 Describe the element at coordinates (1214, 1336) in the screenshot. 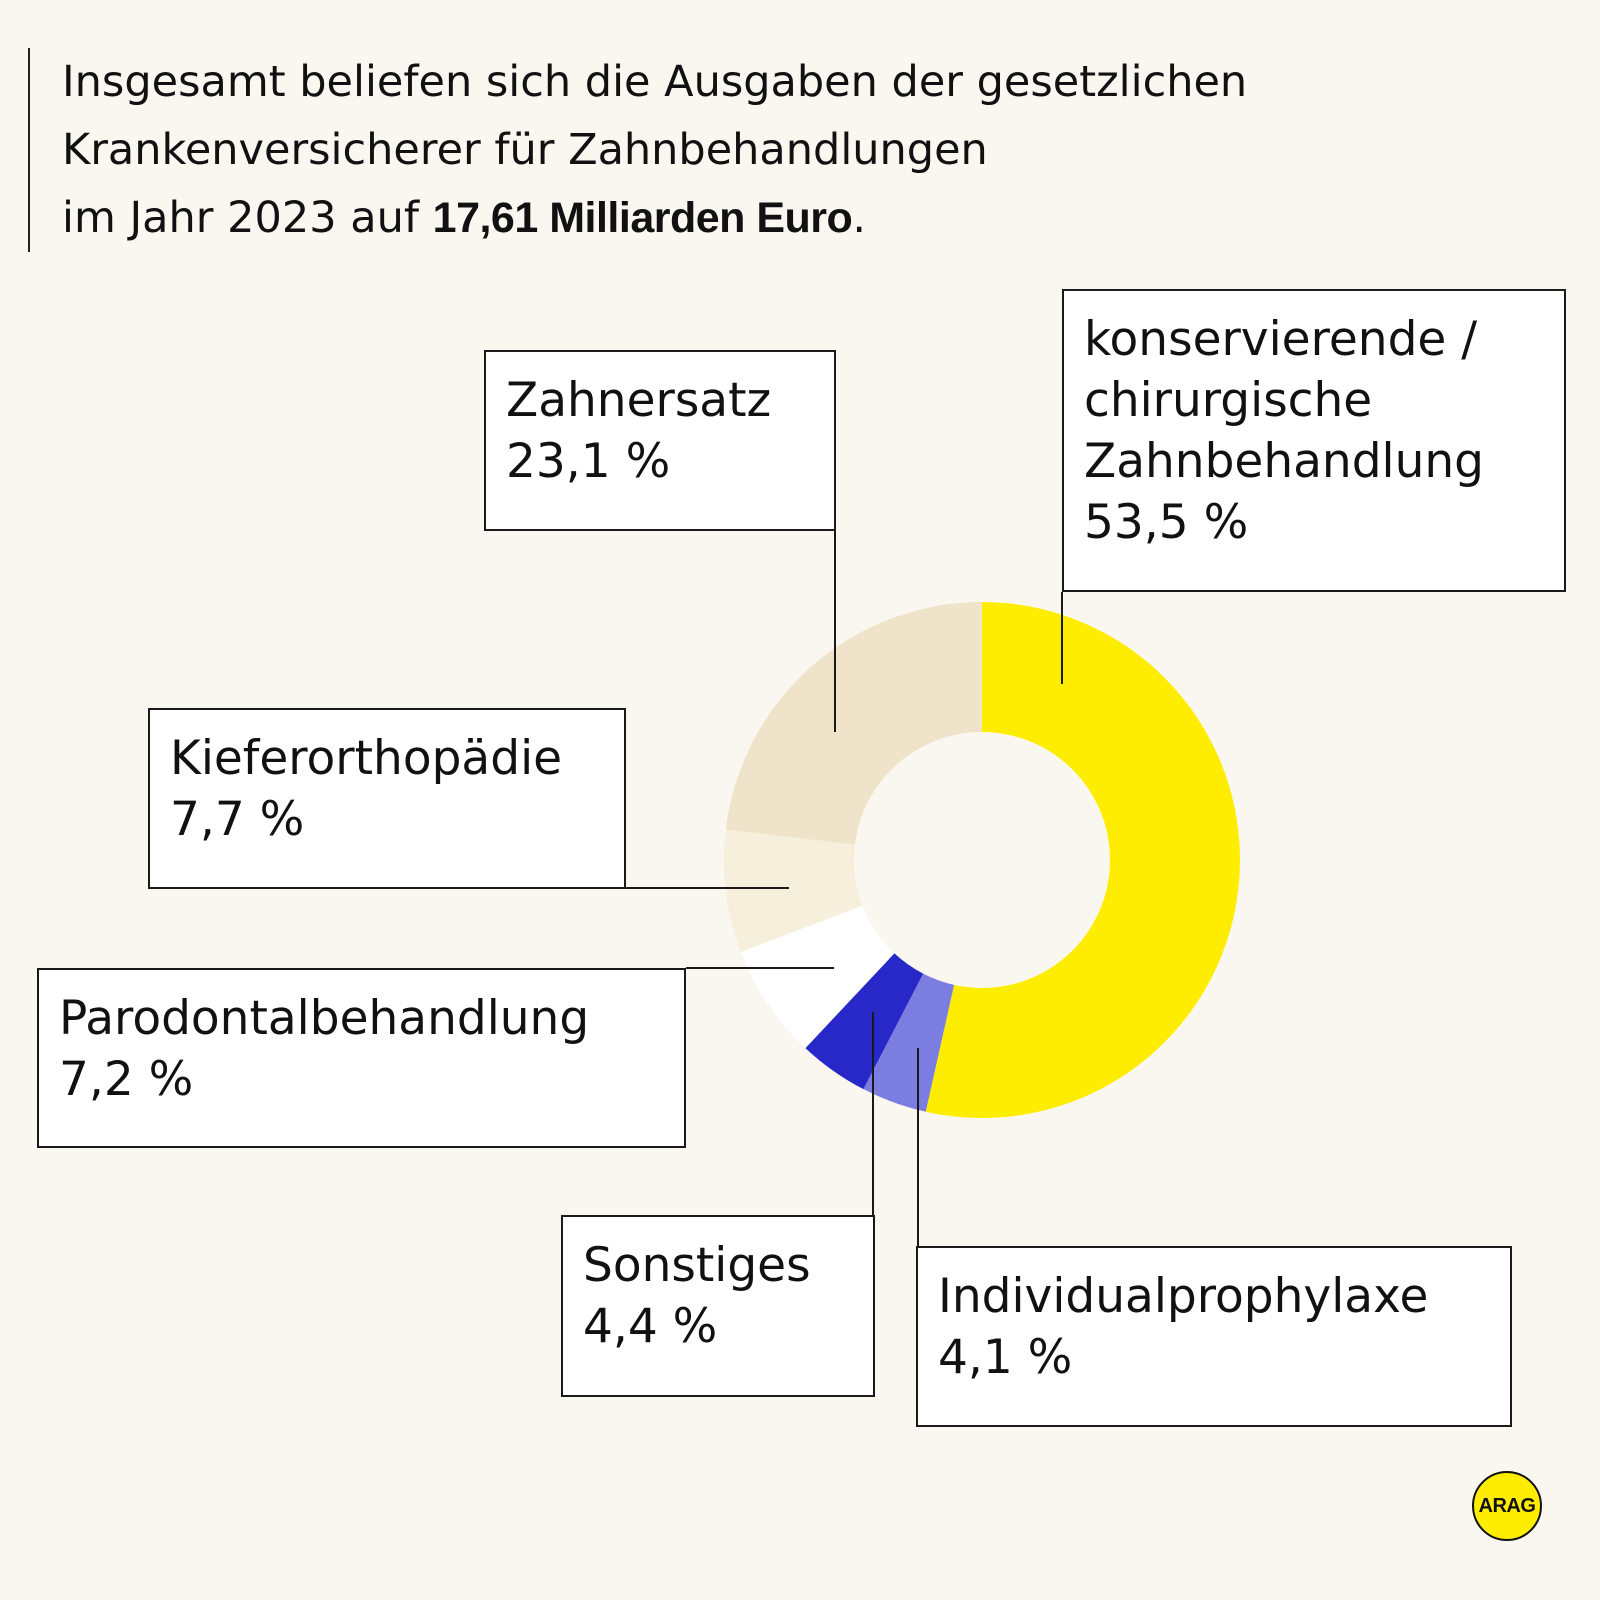

I see `label-individualprophylaxe: Individualprophylaxe 4,1 %` at that location.